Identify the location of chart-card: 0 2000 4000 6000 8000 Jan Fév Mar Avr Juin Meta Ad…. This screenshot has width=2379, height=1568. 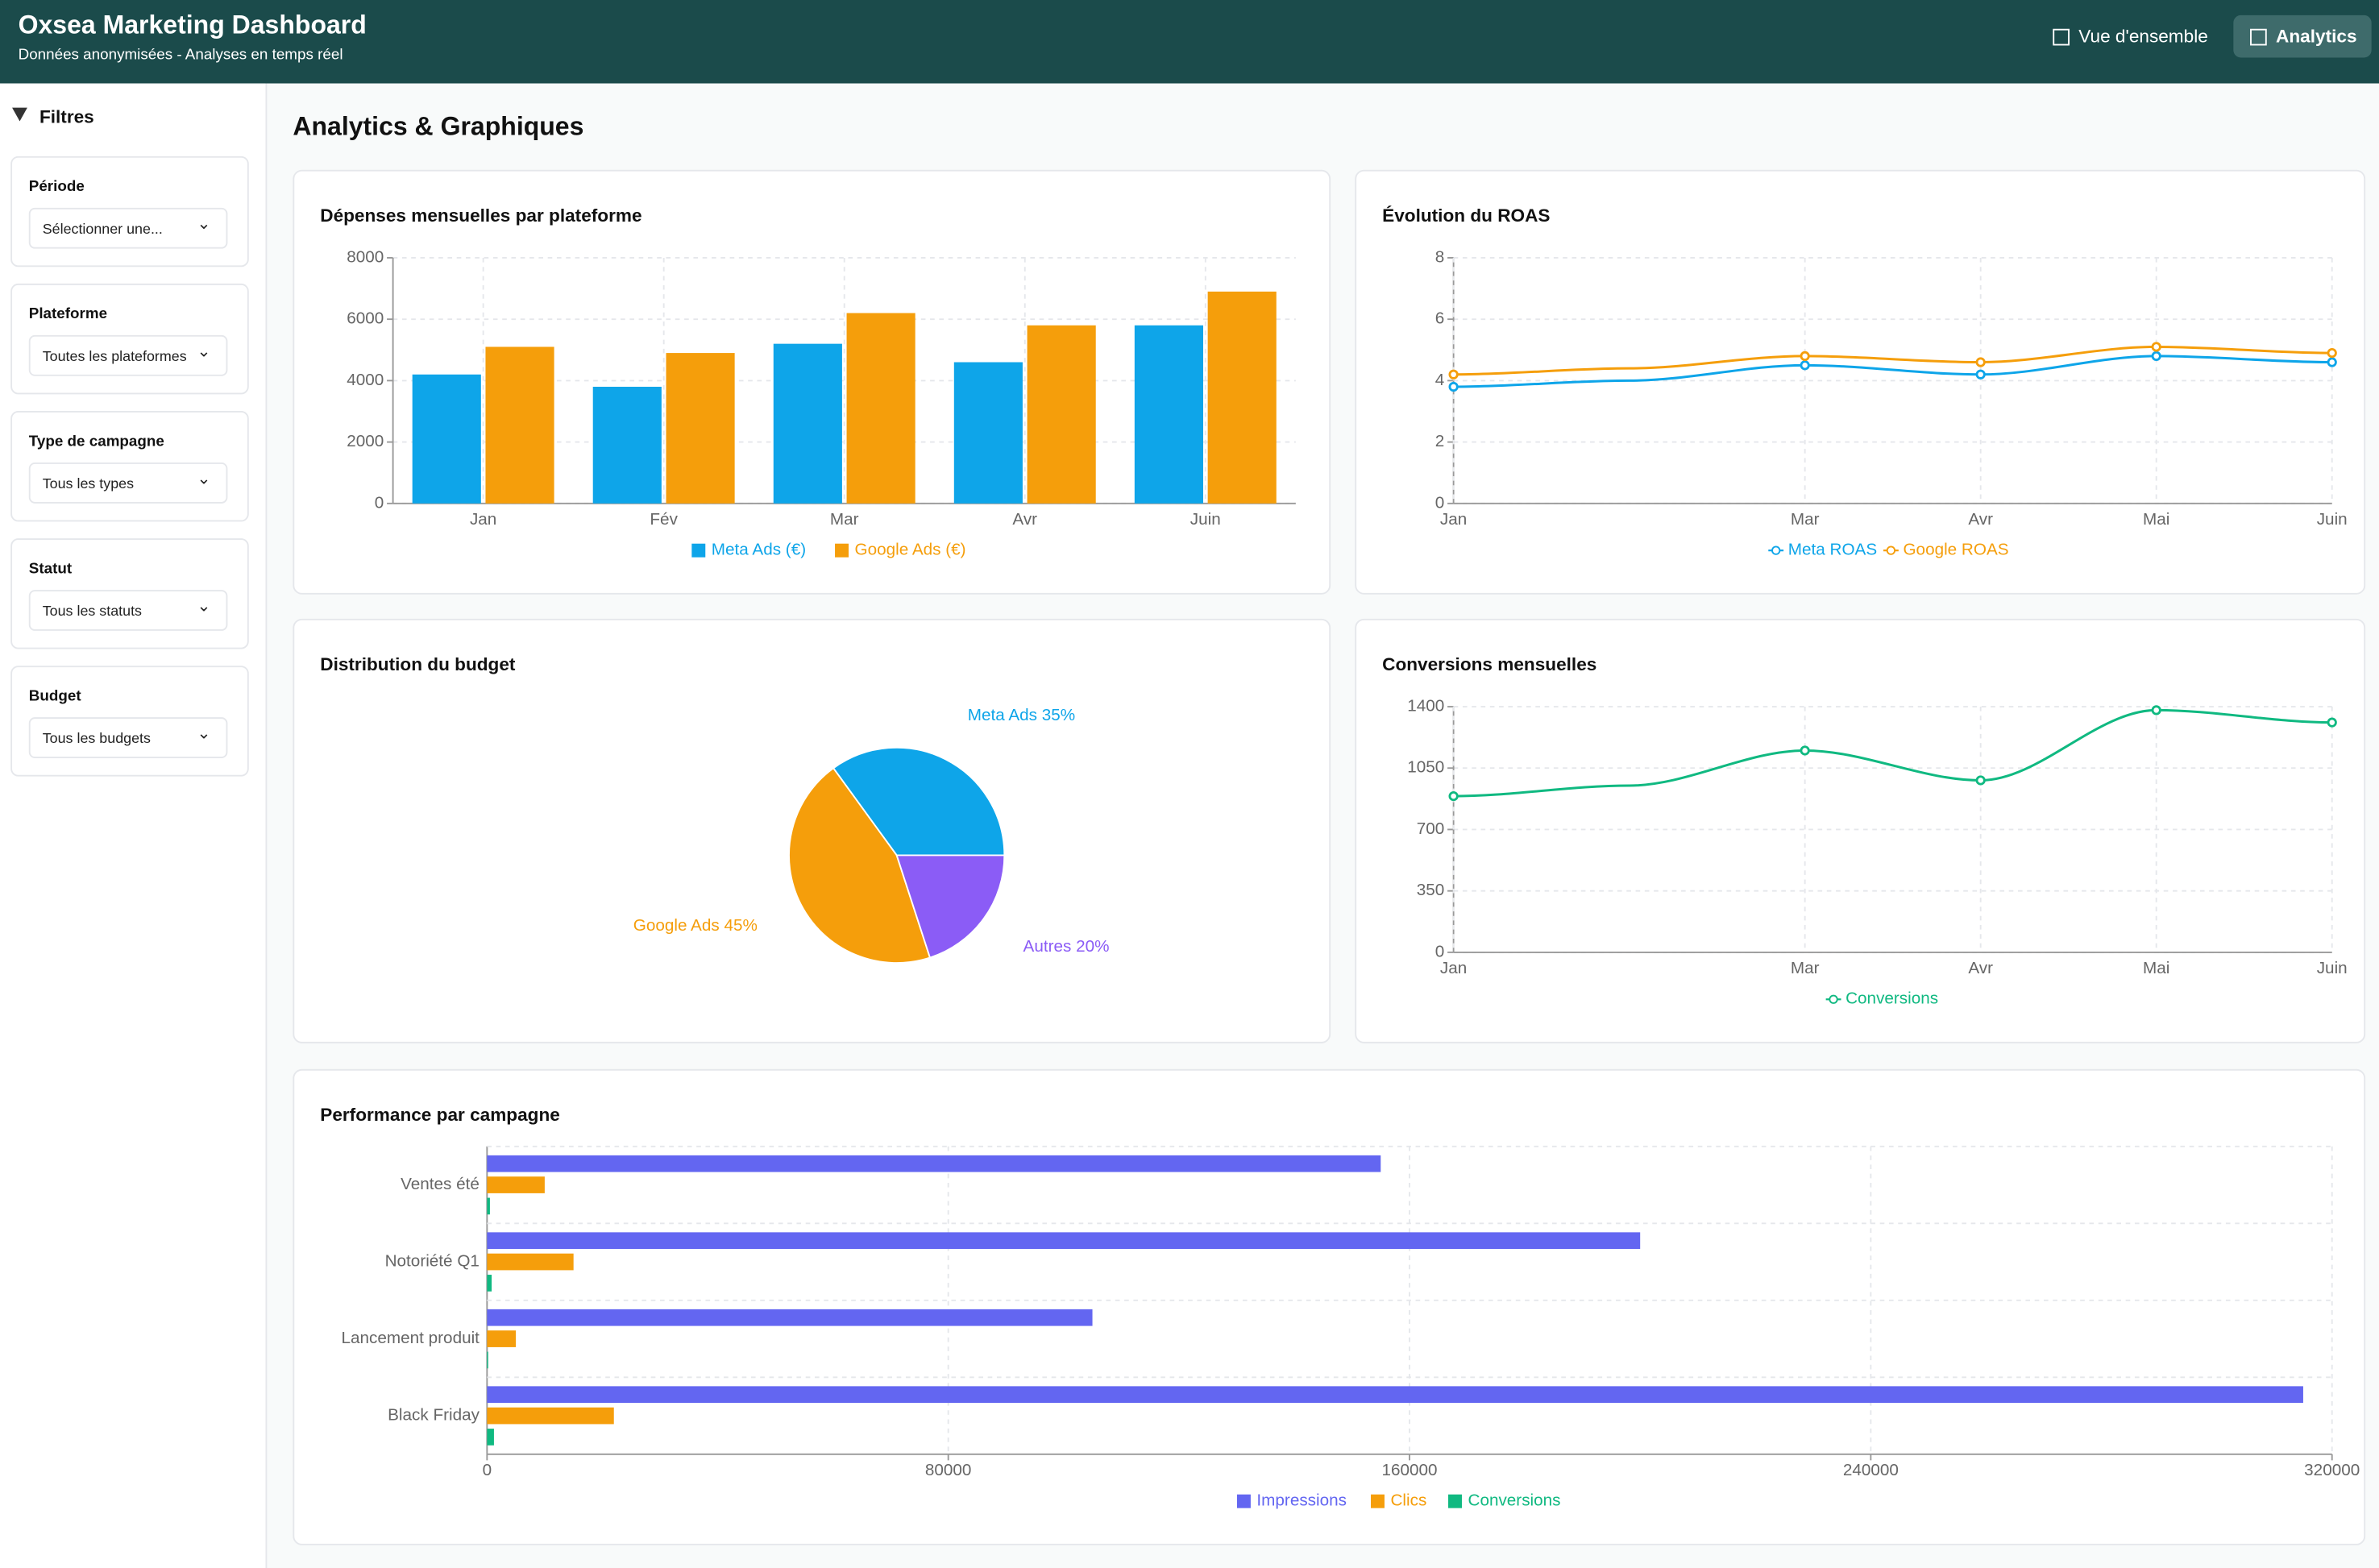
(812, 382).